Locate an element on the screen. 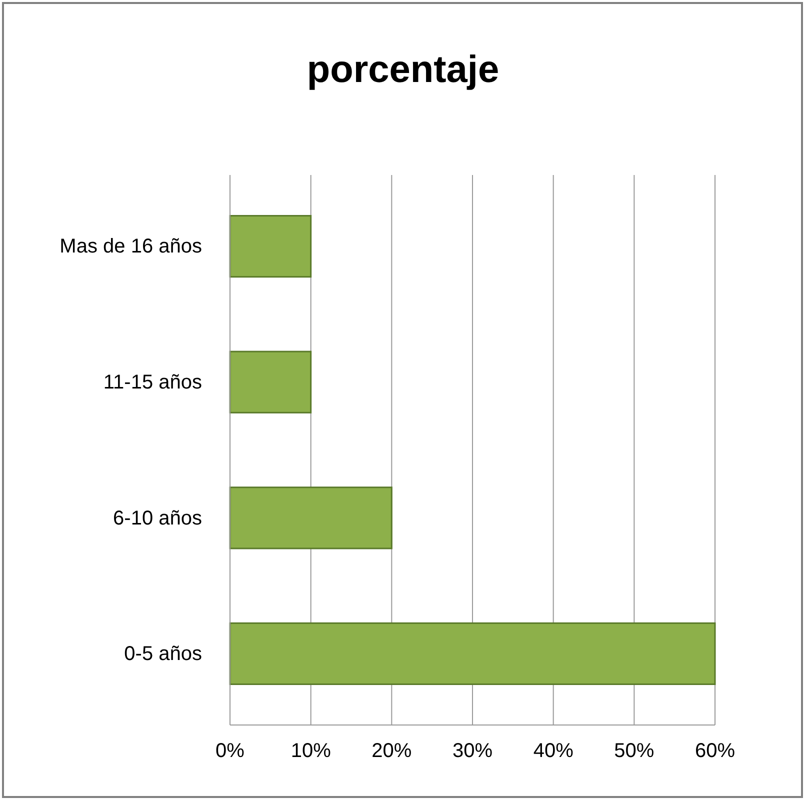 The width and height of the screenshot is (805, 800). x-tick-label: 60% is located at coordinates (715, 751).